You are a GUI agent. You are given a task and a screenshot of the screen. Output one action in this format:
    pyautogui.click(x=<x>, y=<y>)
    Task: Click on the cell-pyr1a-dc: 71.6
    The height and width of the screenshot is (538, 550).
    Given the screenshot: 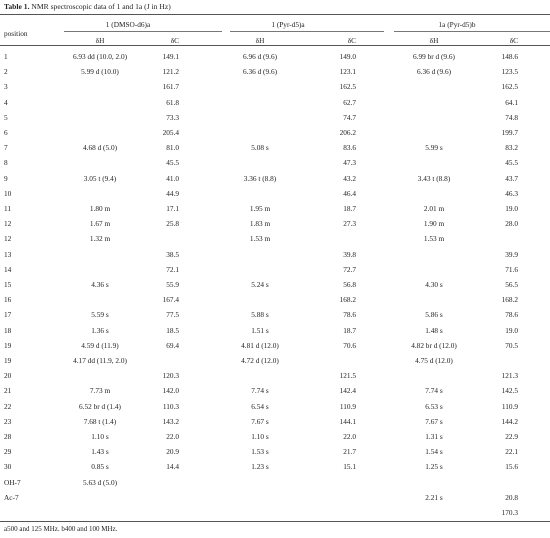 What is the action you would take?
    pyautogui.click(x=511, y=269)
    